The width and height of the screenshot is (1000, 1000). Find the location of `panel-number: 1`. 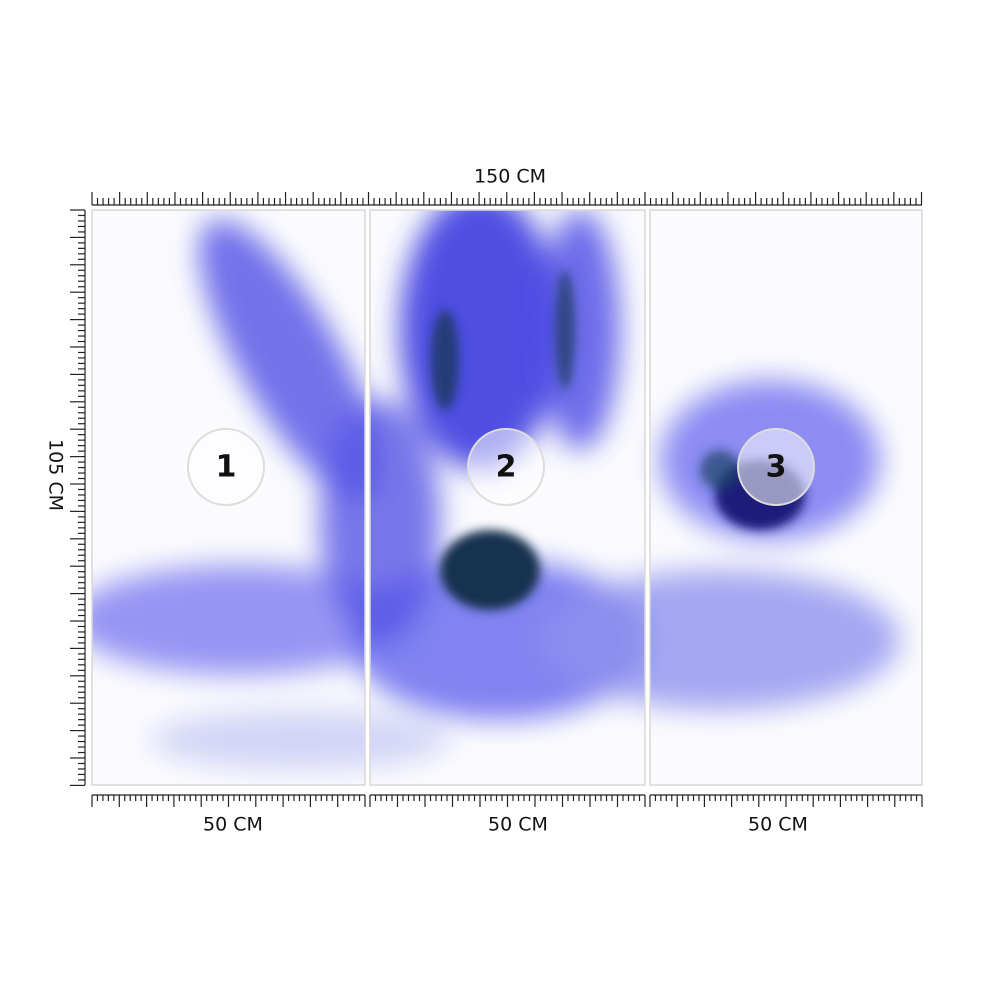

panel-number: 1 is located at coordinates (226, 467).